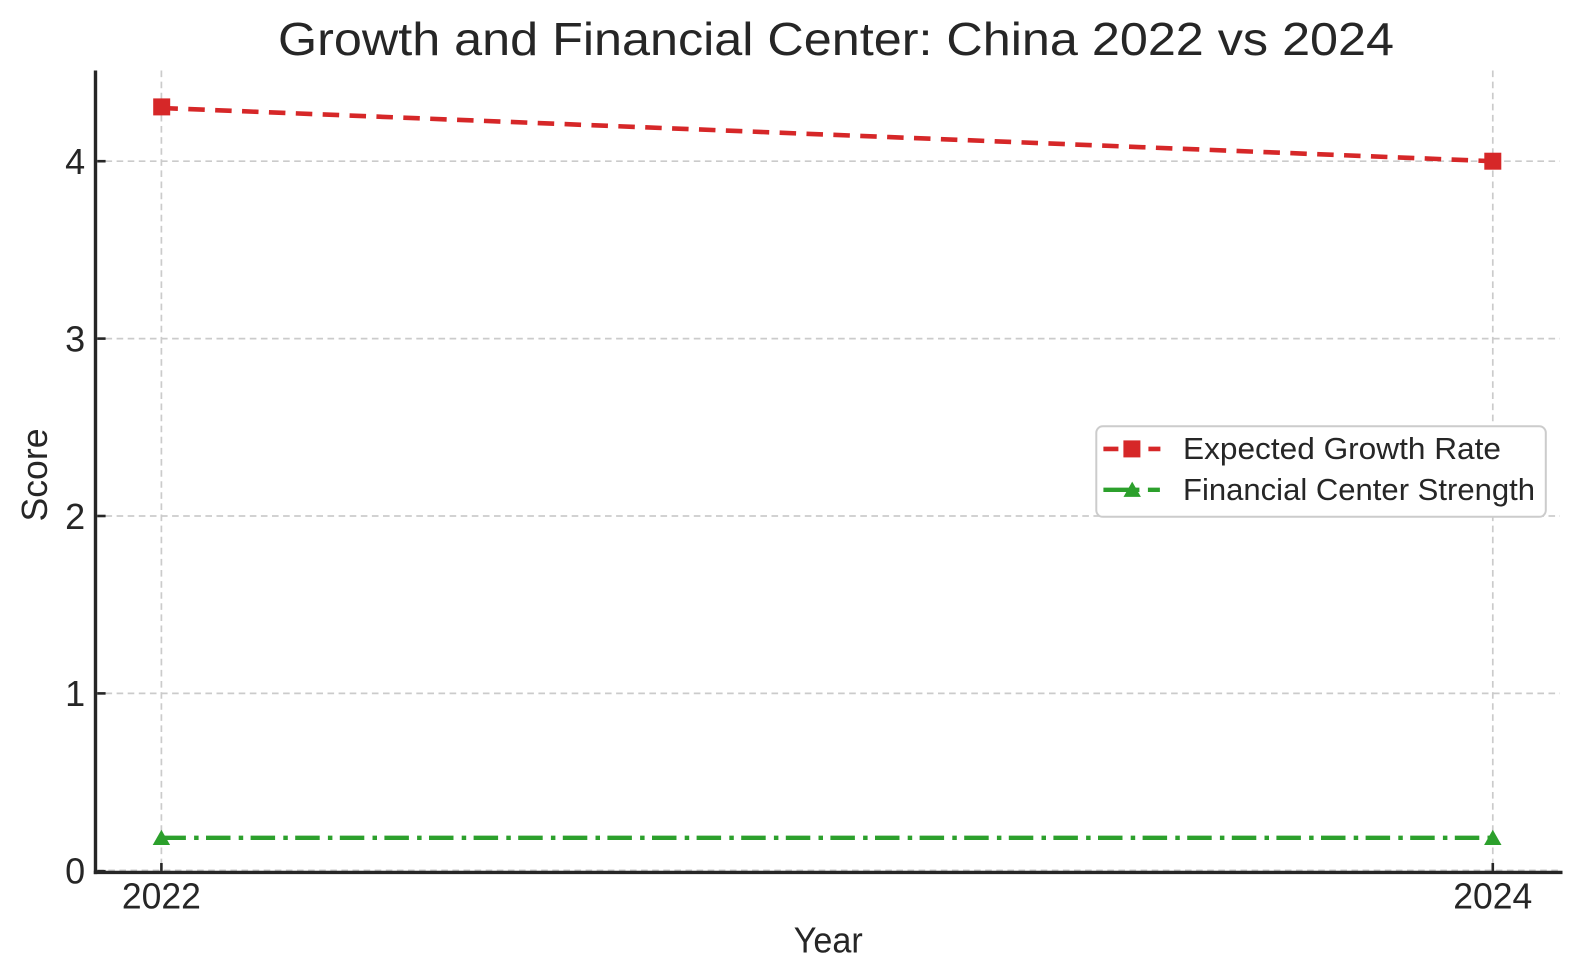 This screenshot has width=1580, height=980. What do you see at coordinates (75, 693) in the screenshot?
I see `svg-text: 1` at bounding box center [75, 693].